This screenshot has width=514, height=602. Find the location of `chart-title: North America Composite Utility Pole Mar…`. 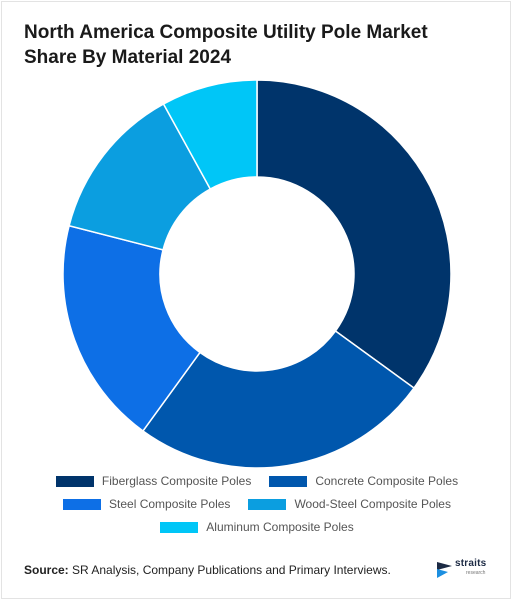

chart-title: North America Composite Utility Pole Mar… is located at coordinates (226, 45).